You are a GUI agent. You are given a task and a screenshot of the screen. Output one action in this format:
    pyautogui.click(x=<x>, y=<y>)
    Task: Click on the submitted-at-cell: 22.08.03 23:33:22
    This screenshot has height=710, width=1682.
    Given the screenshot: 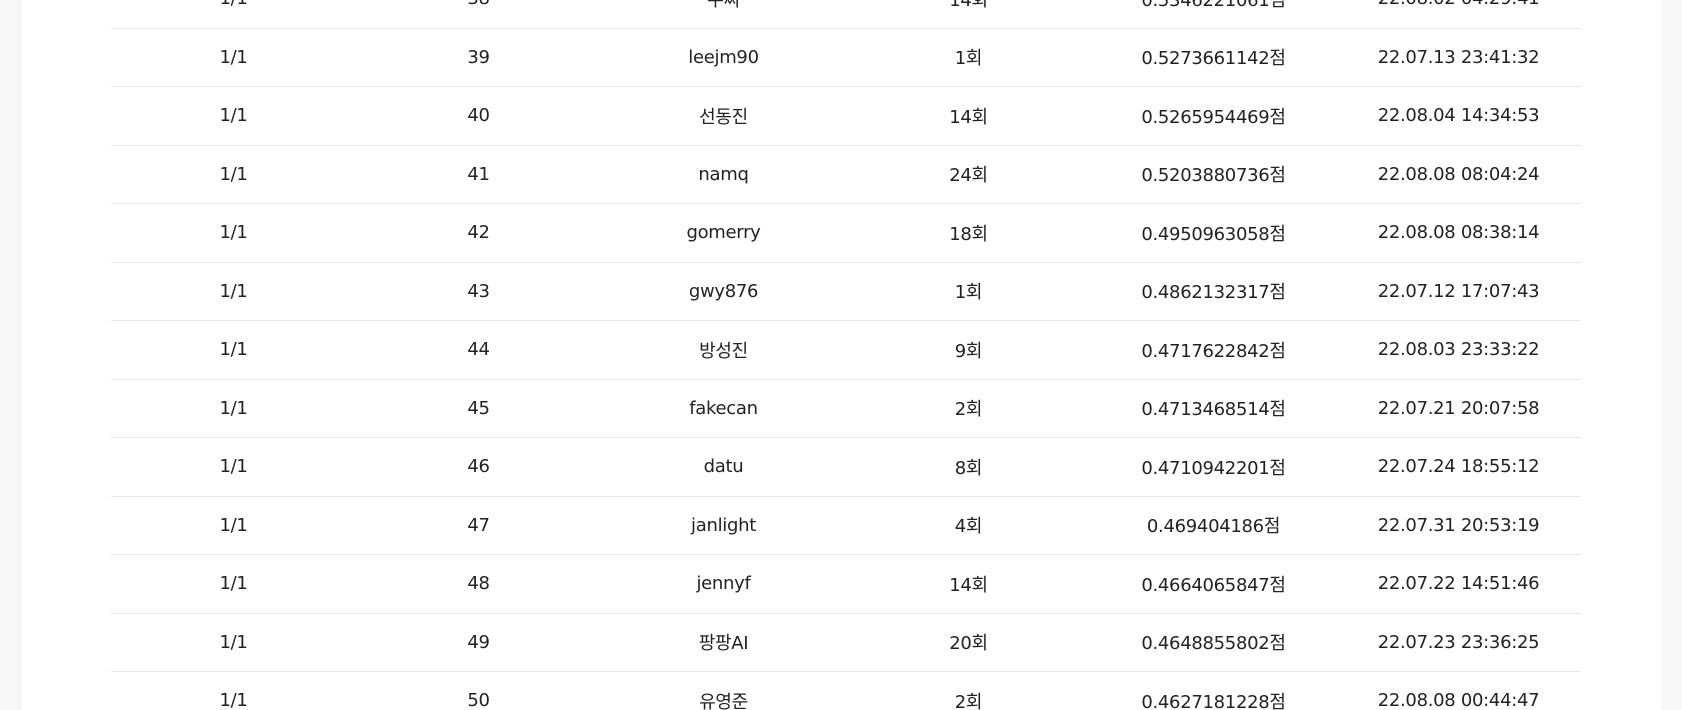 What is the action you would take?
    pyautogui.click(x=1458, y=350)
    